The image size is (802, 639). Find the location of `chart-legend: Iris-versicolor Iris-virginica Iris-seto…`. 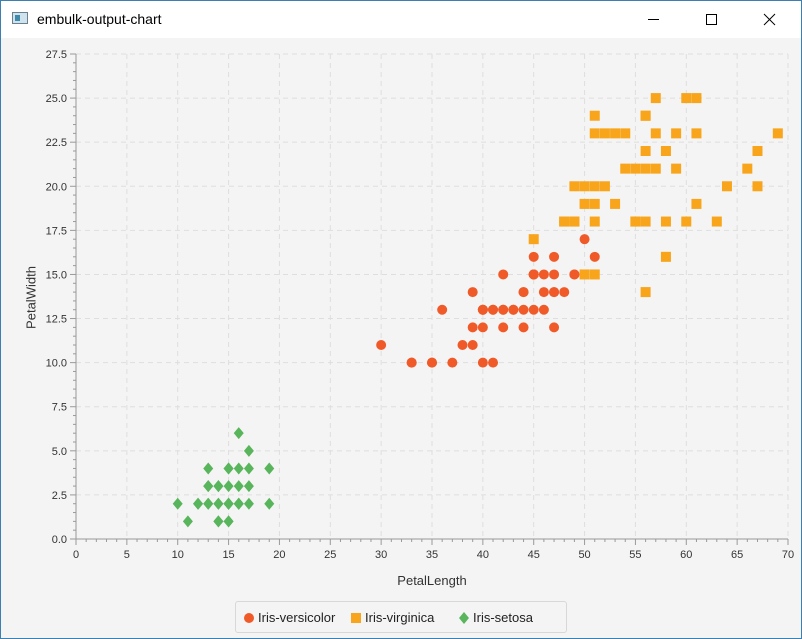

chart-legend: Iris-versicolor Iris-virginica Iris-seto… is located at coordinates (401, 617).